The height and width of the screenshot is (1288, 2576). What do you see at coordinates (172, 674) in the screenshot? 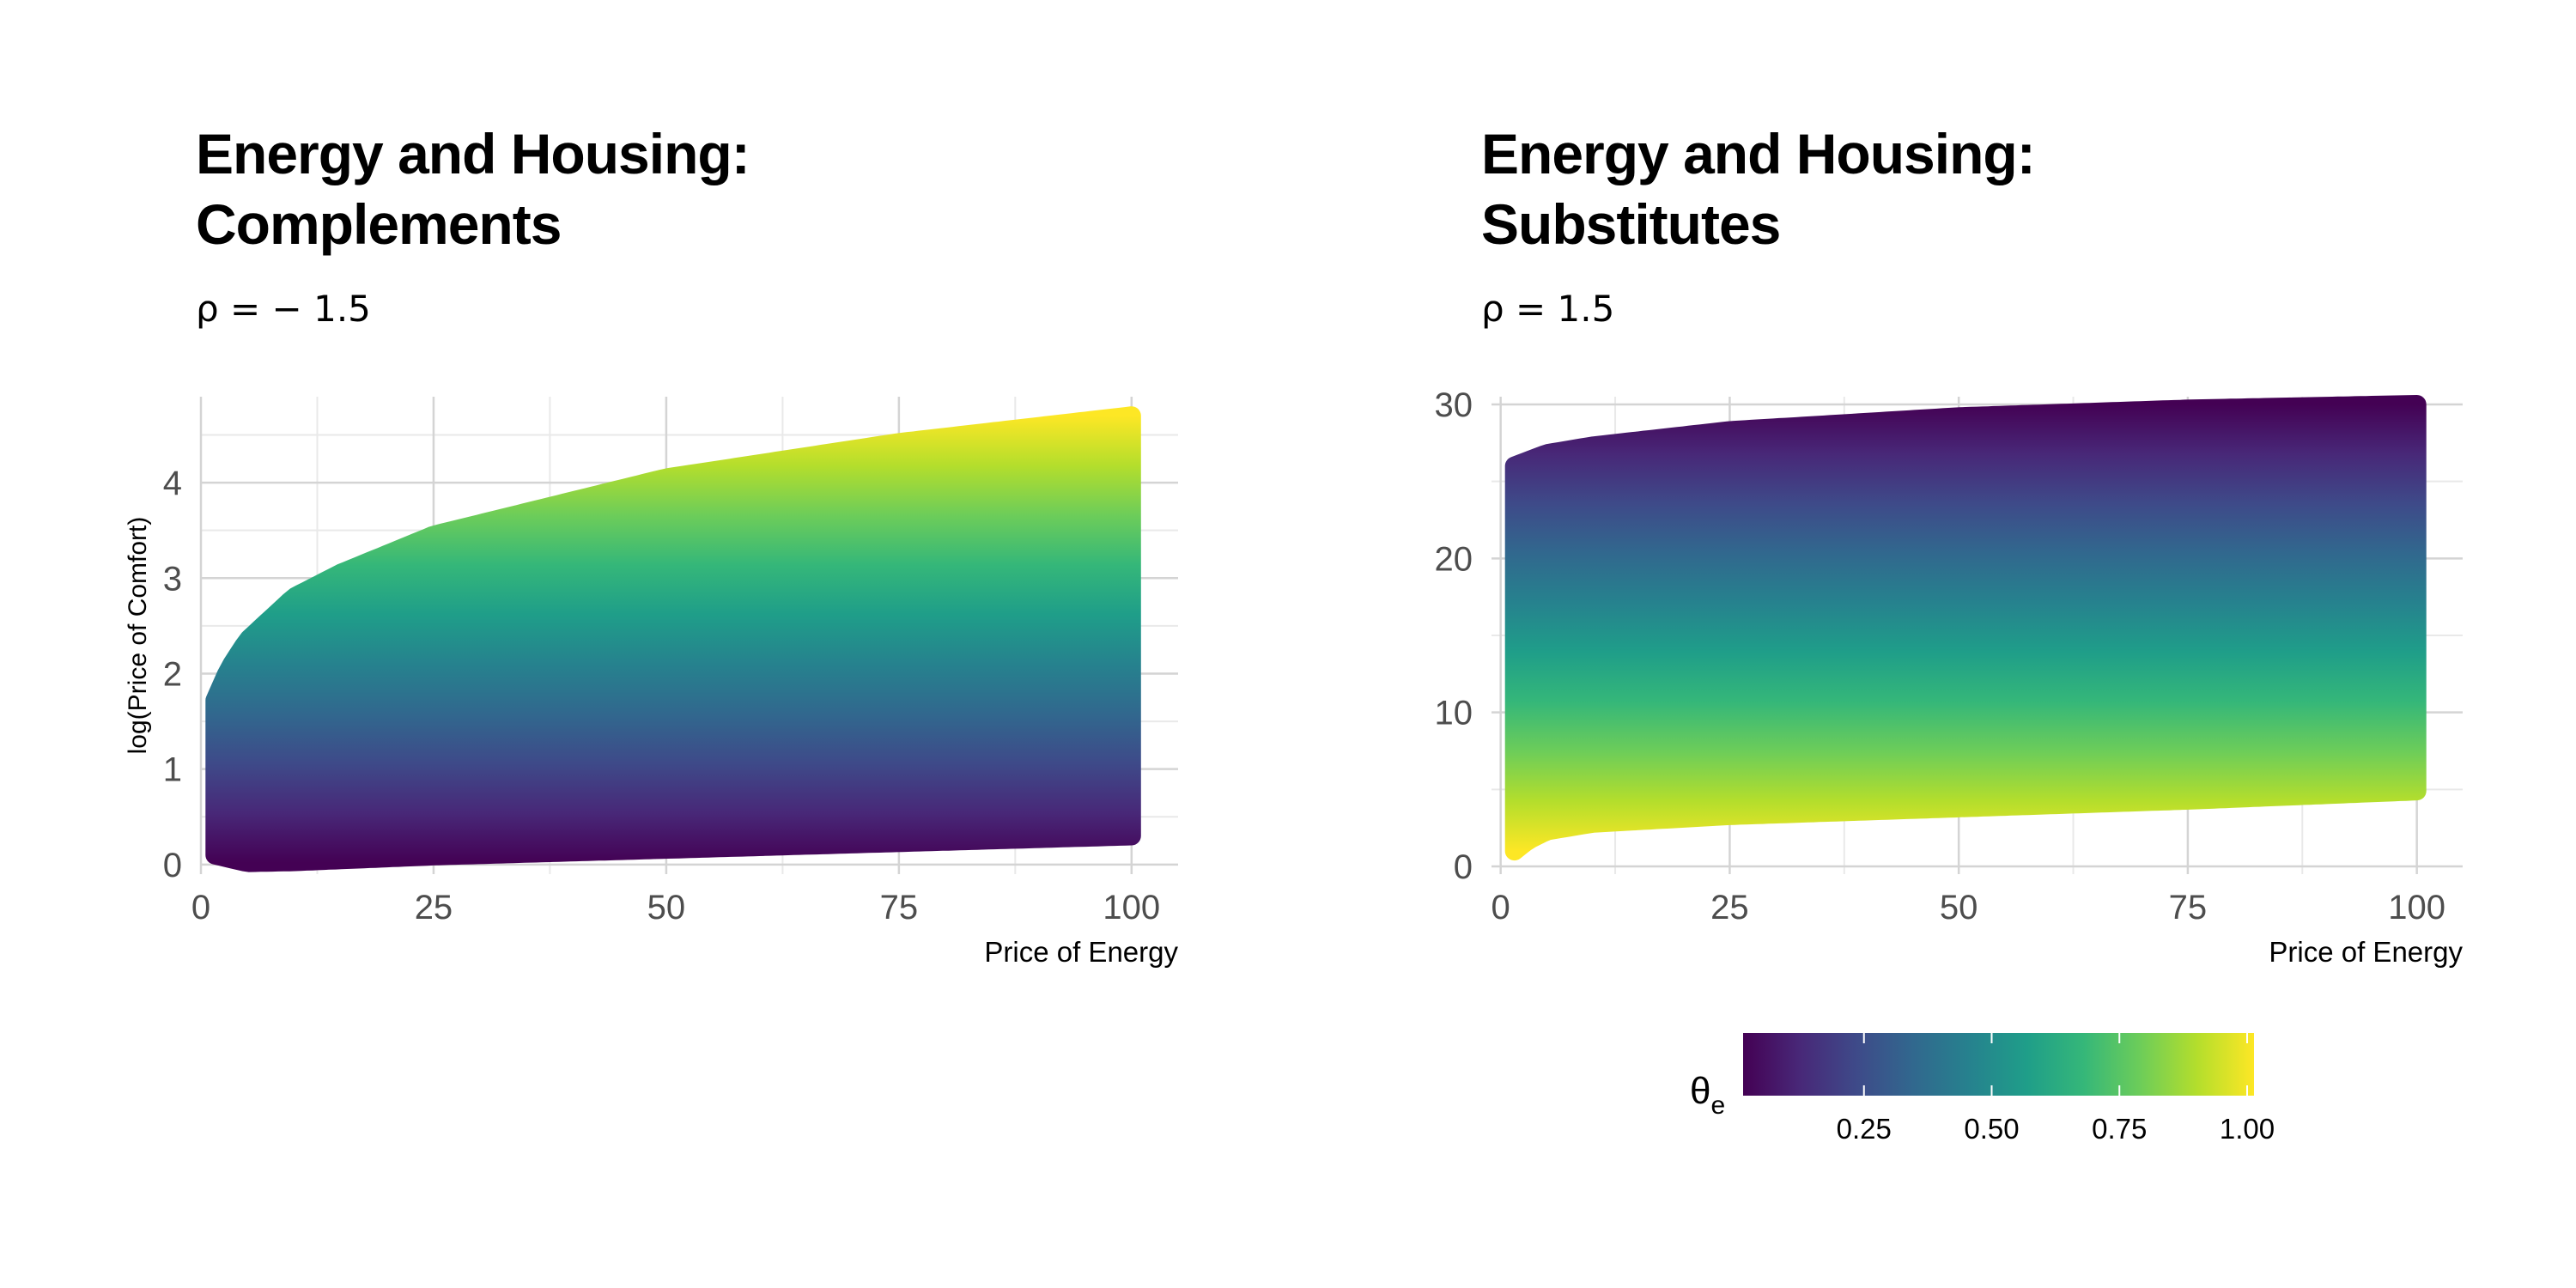
I see `y-tick-label: 2` at bounding box center [172, 674].